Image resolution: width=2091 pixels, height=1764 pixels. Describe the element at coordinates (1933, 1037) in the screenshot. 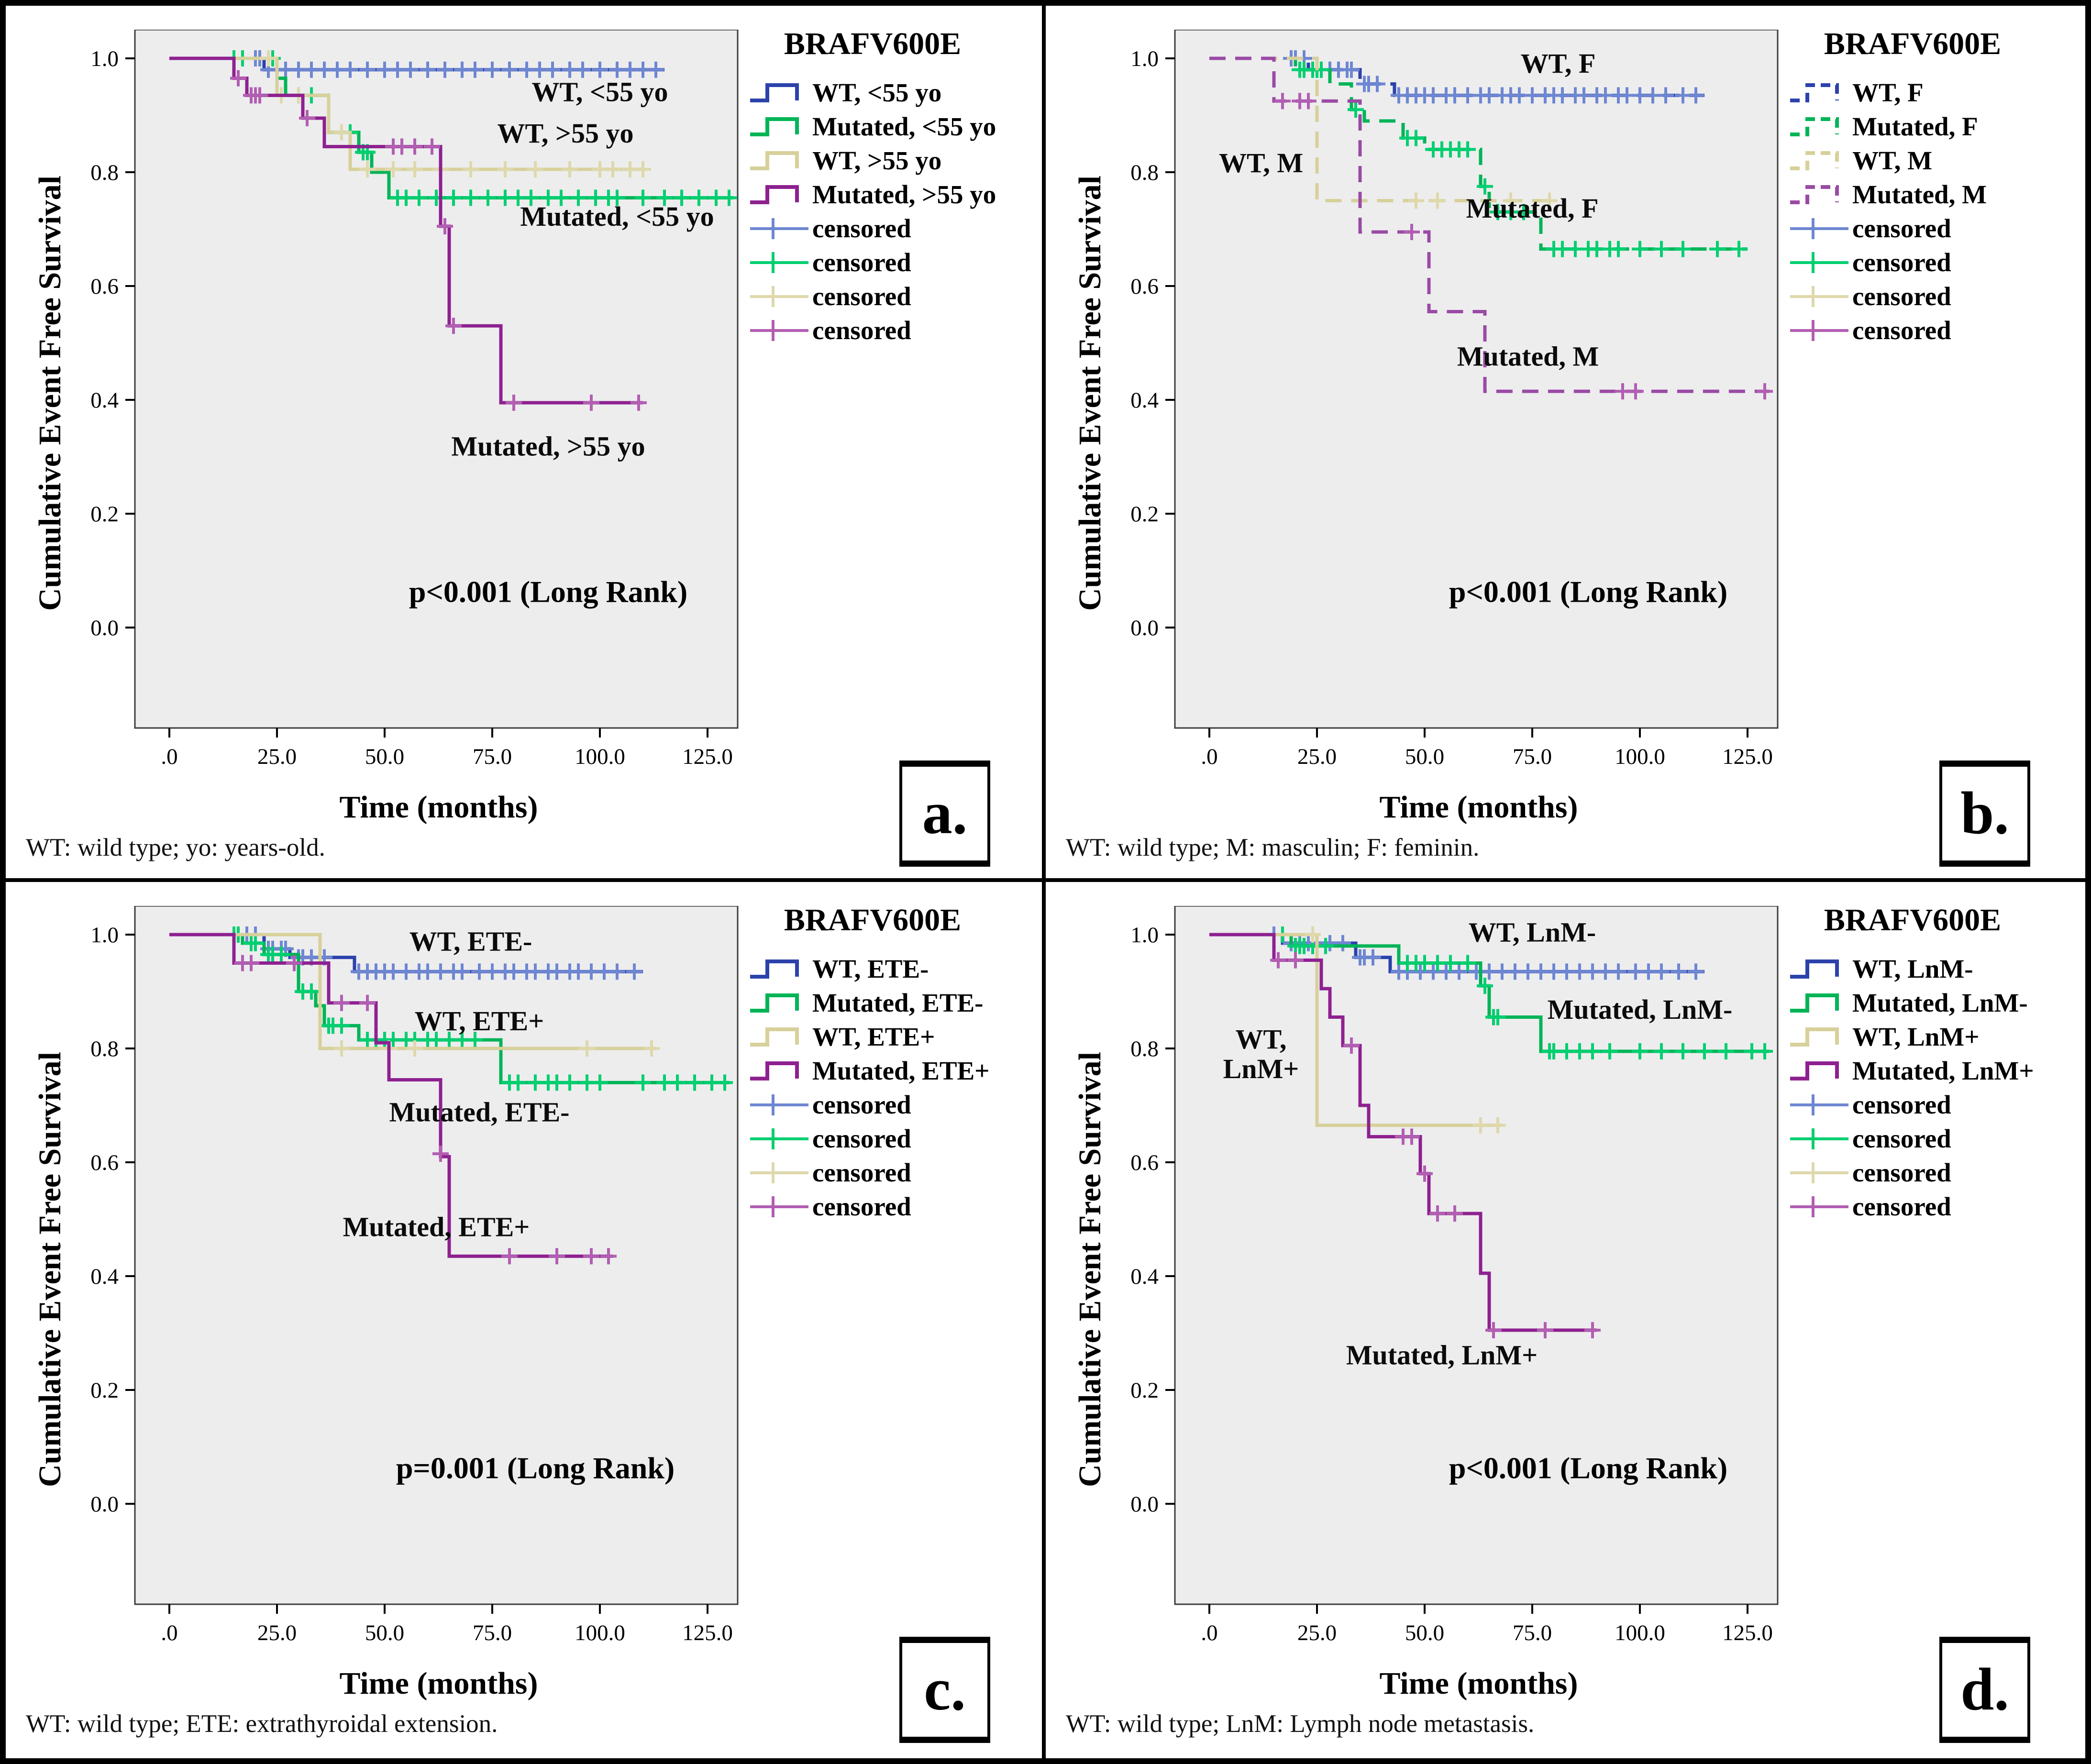

I see `legend-entry: WT, LnM+` at that location.